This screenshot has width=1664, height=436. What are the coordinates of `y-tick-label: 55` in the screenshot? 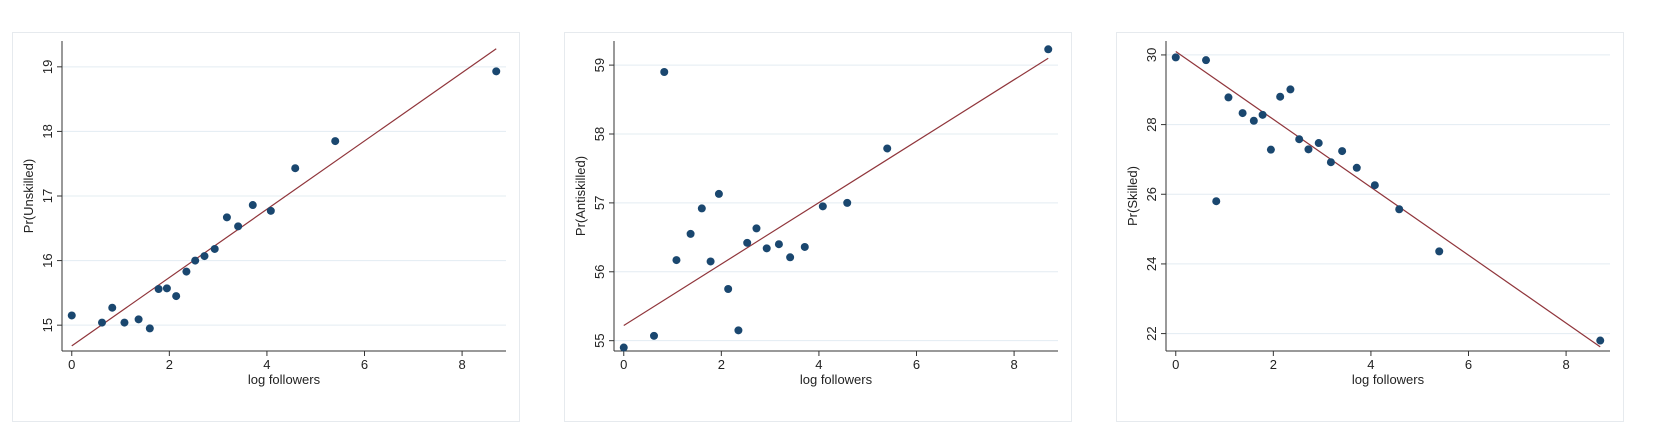 It's located at (599, 340).